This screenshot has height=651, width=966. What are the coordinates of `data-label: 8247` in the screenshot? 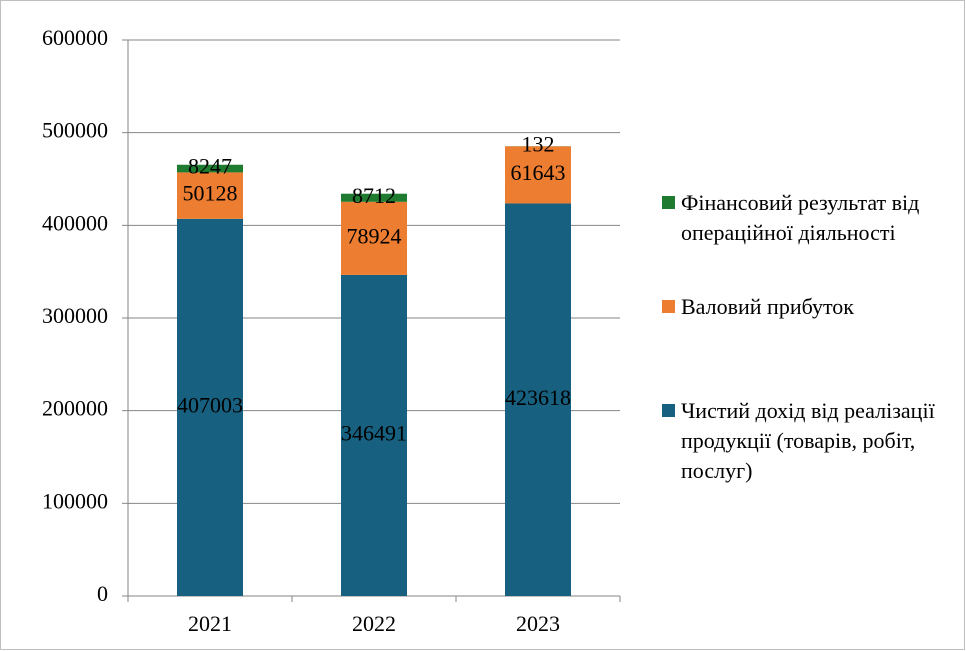 It's located at (210, 166).